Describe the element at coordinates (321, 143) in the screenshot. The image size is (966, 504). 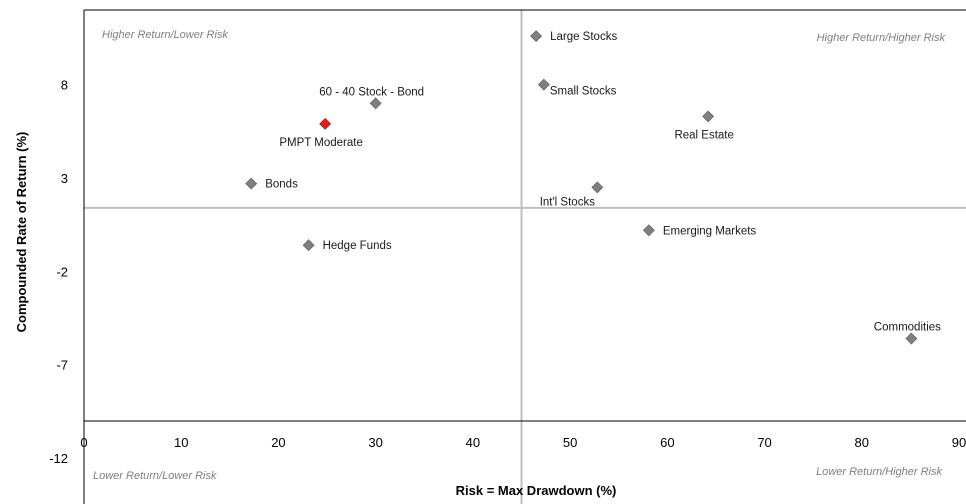
I see `data-point-label: PMPT Moderate` at that location.